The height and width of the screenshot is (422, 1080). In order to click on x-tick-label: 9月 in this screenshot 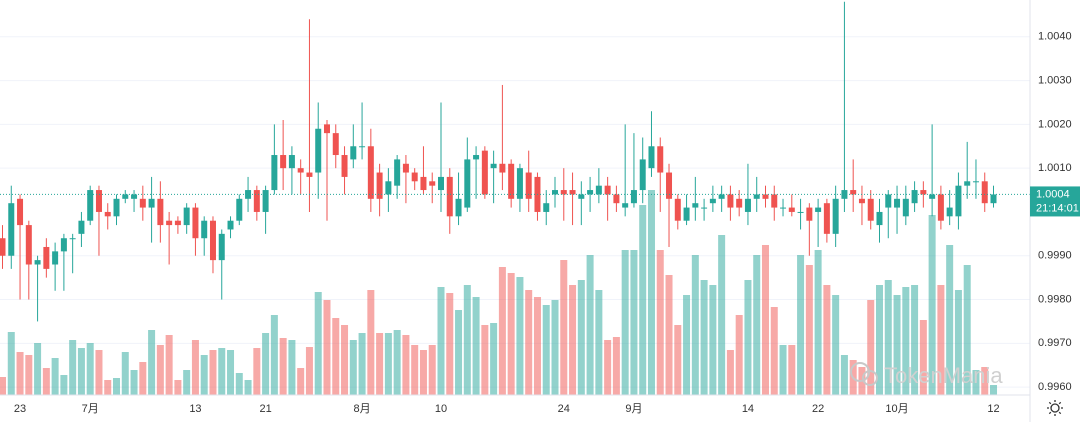, I will do `click(633, 409)`.